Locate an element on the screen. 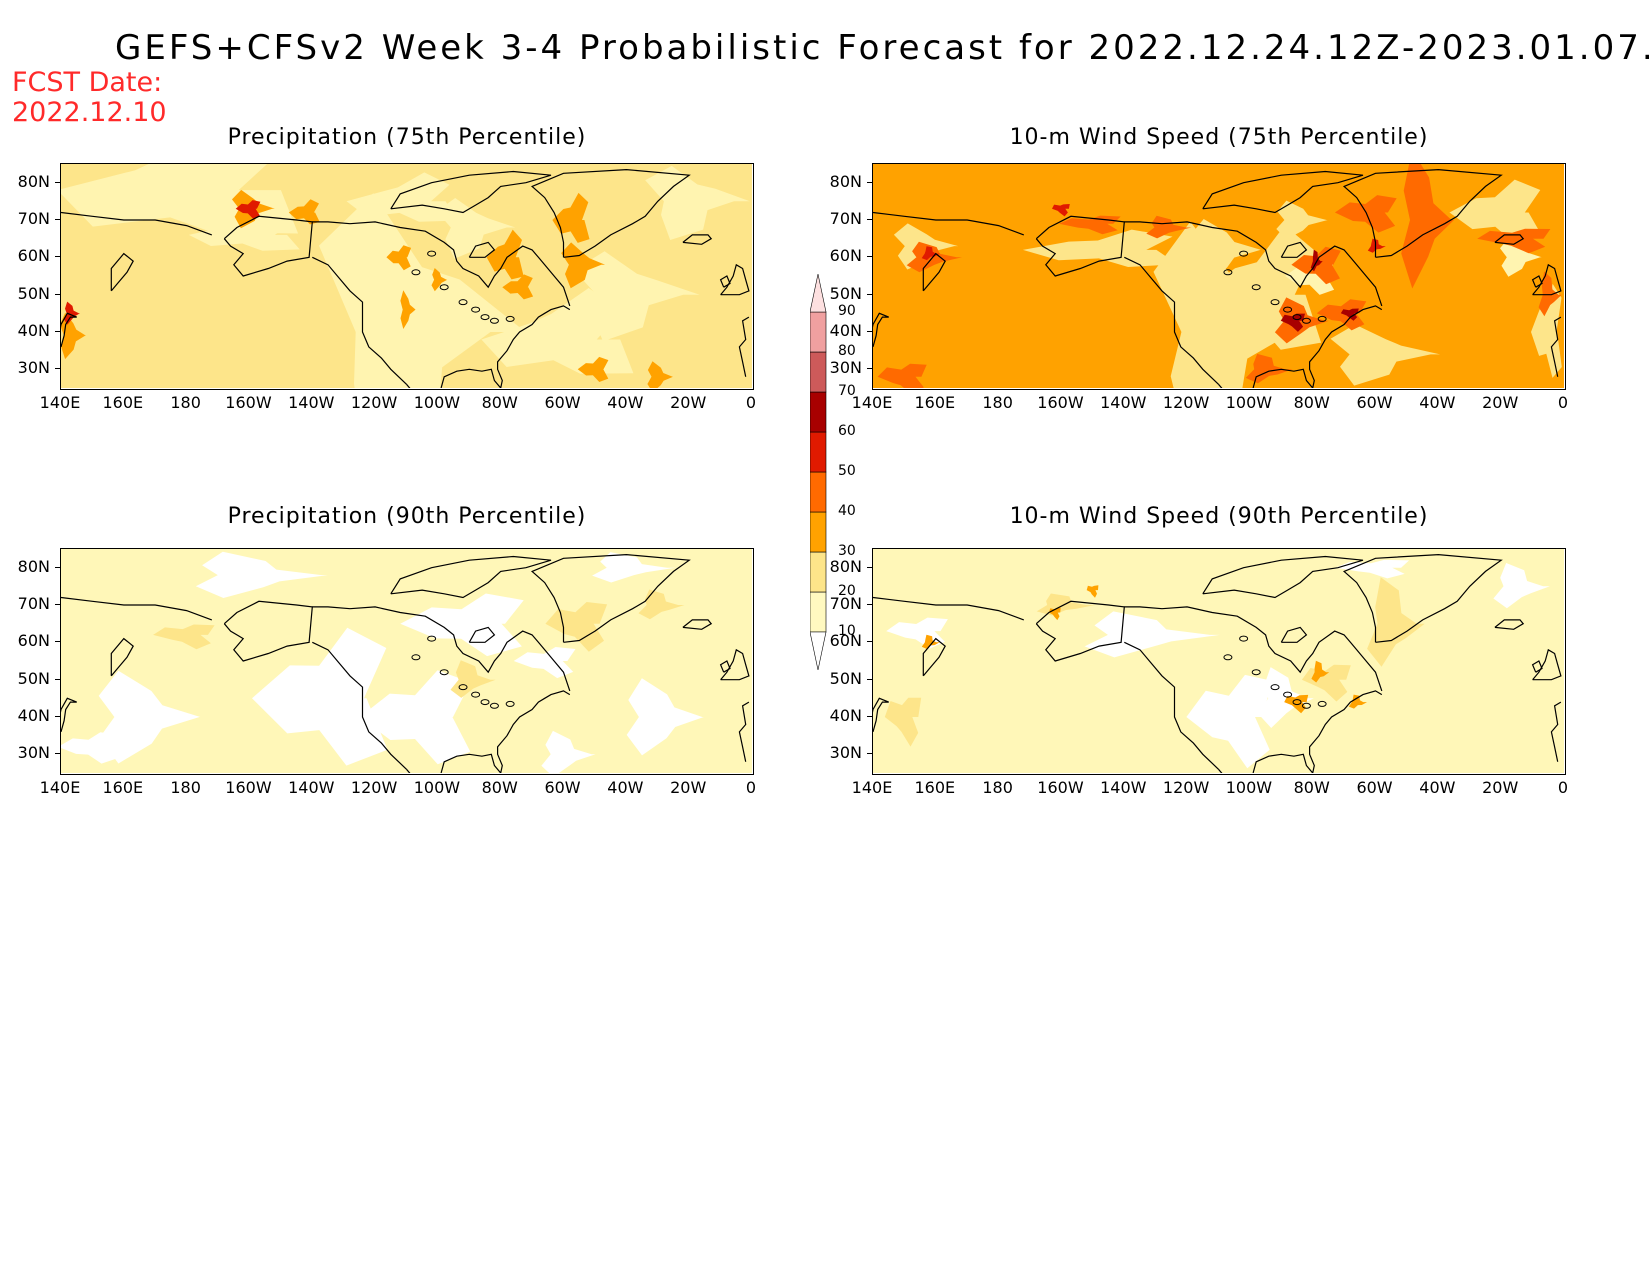  colorbar-level-label: 30 is located at coordinates (847, 551).